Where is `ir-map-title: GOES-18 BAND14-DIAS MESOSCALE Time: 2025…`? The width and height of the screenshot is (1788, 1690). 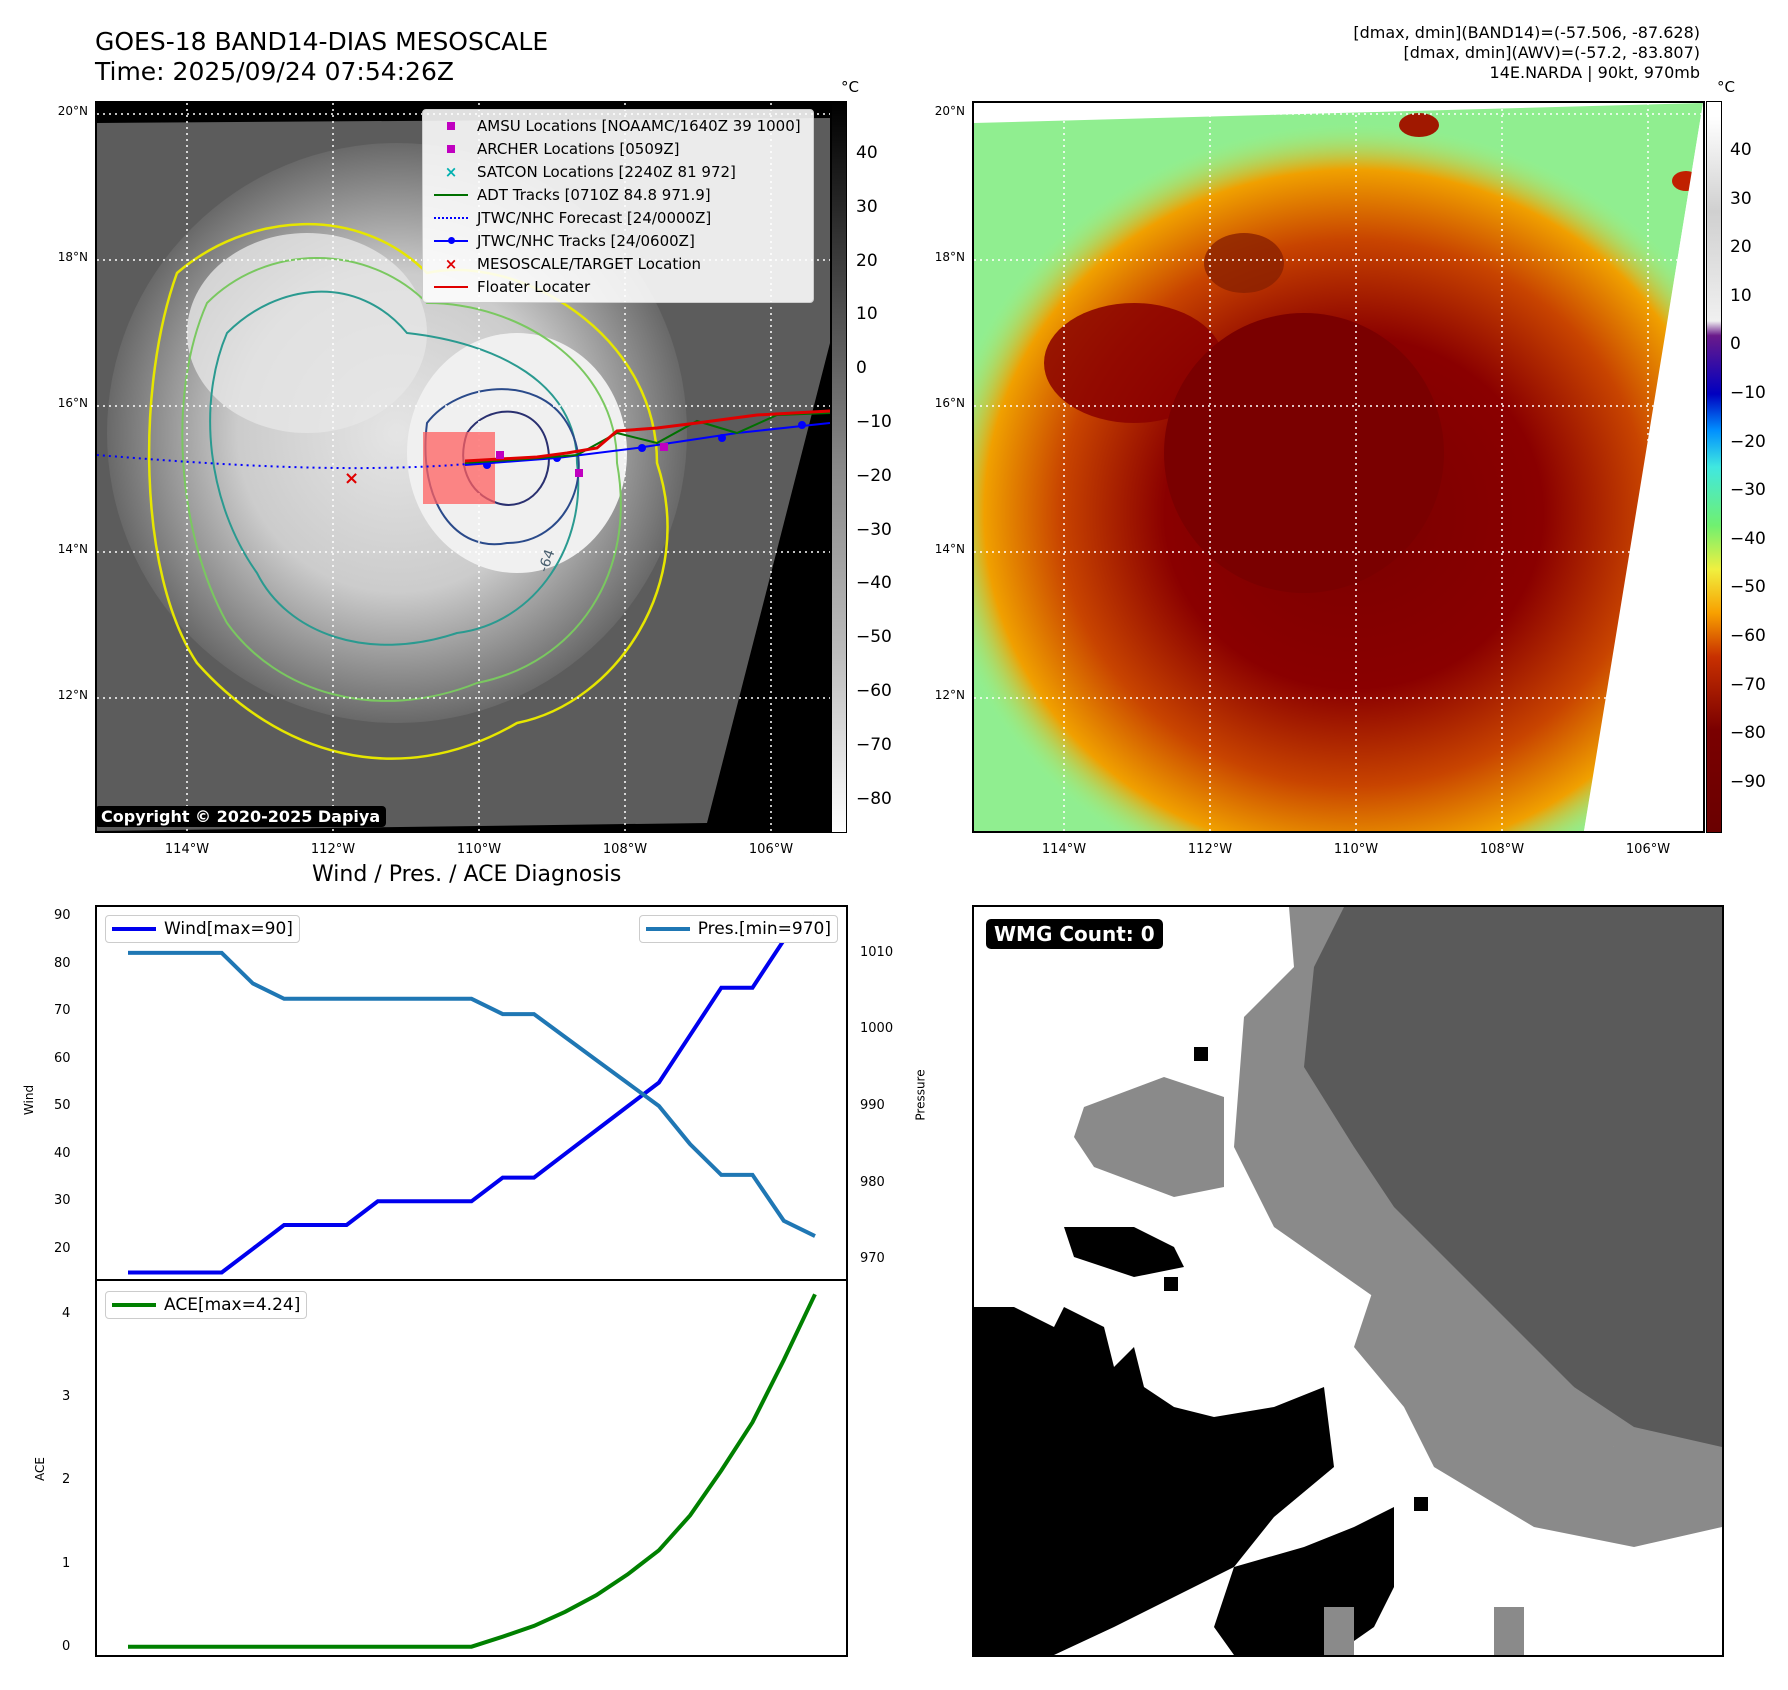
ir-map-title: GOES-18 BAND14-DIAS MESOSCALE Time: 2025… is located at coordinates (321, 57).